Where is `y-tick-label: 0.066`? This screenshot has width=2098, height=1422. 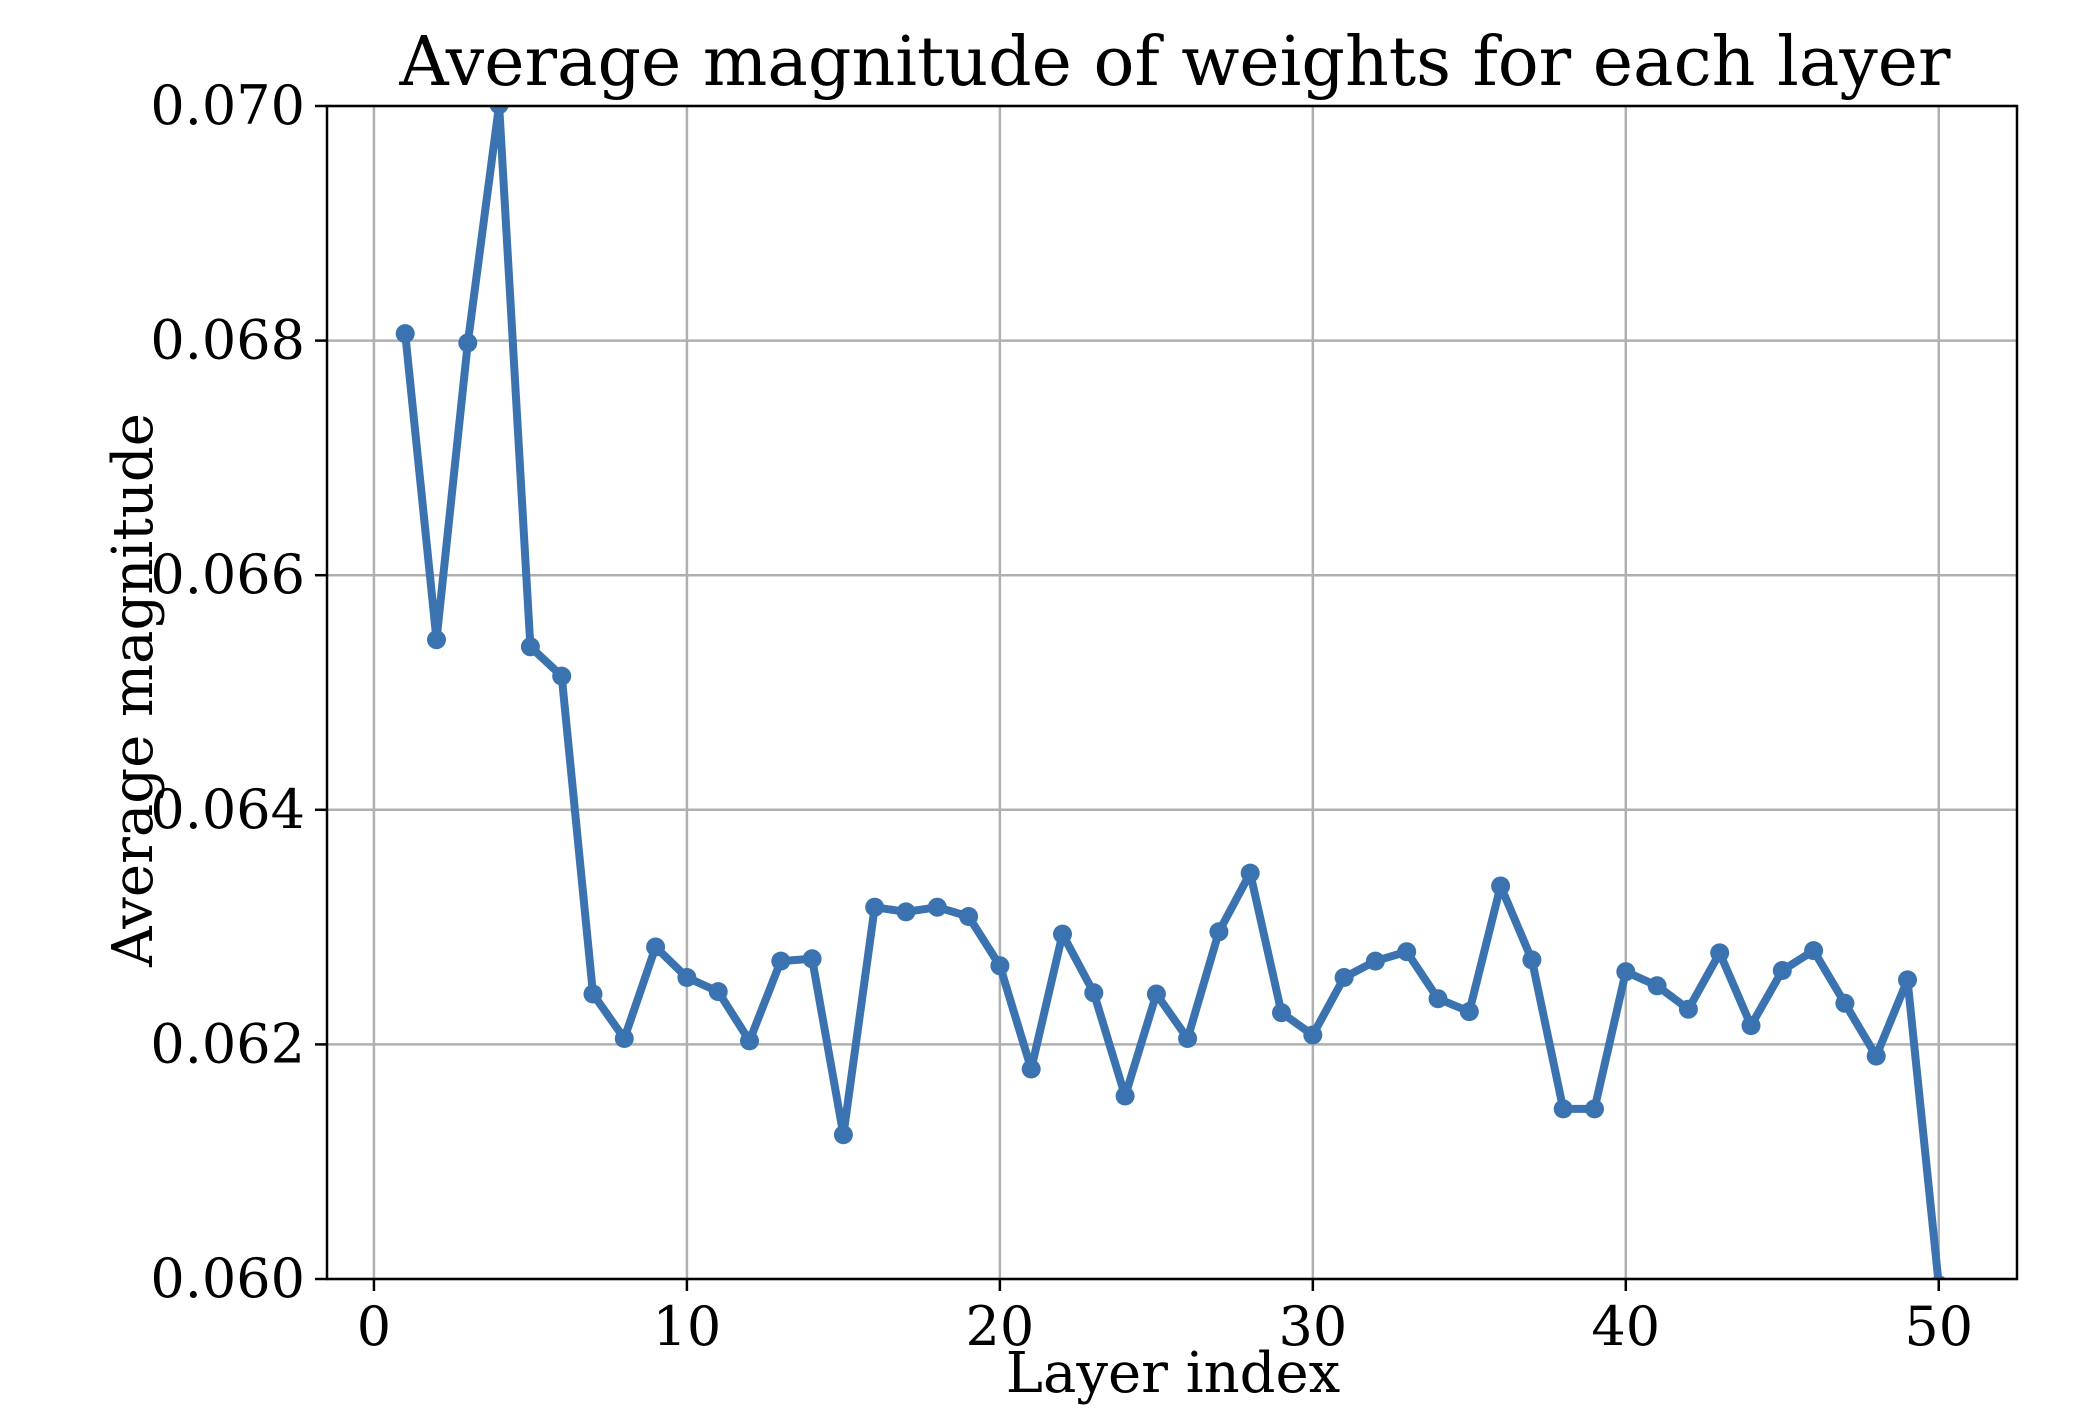
y-tick-label: 0.066 is located at coordinates (227, 574).